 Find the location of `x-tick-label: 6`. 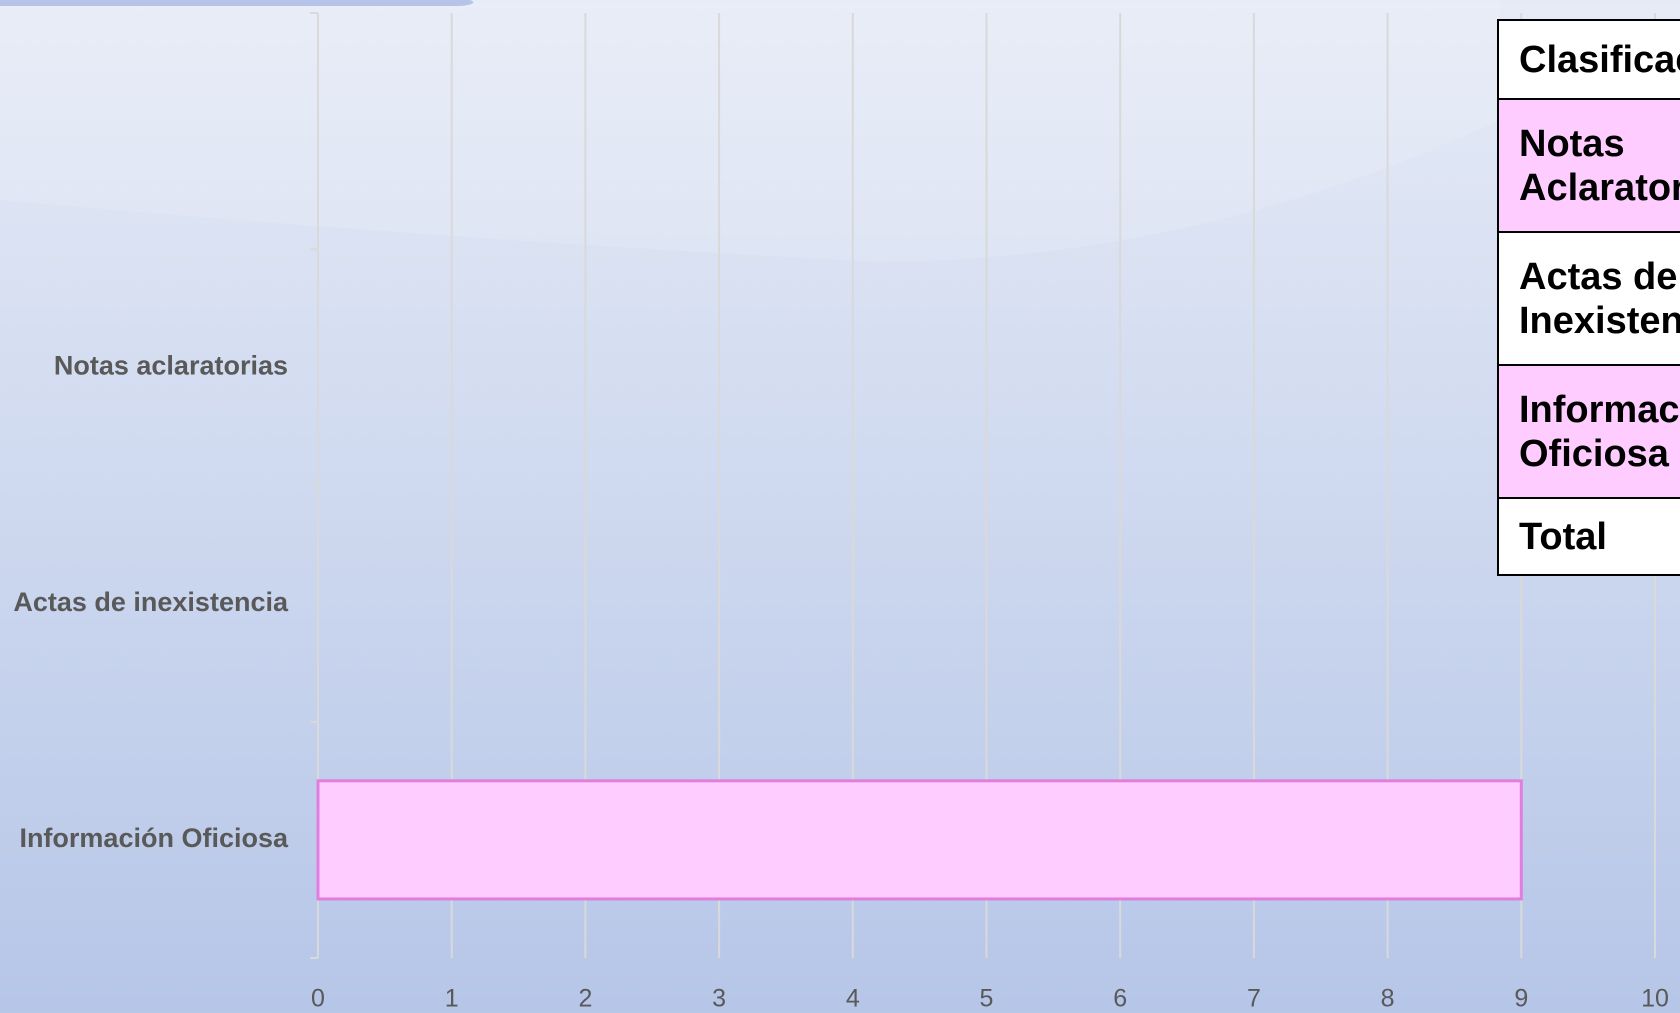

x-tick-label: 6 is located at coordinates (1120, 999).